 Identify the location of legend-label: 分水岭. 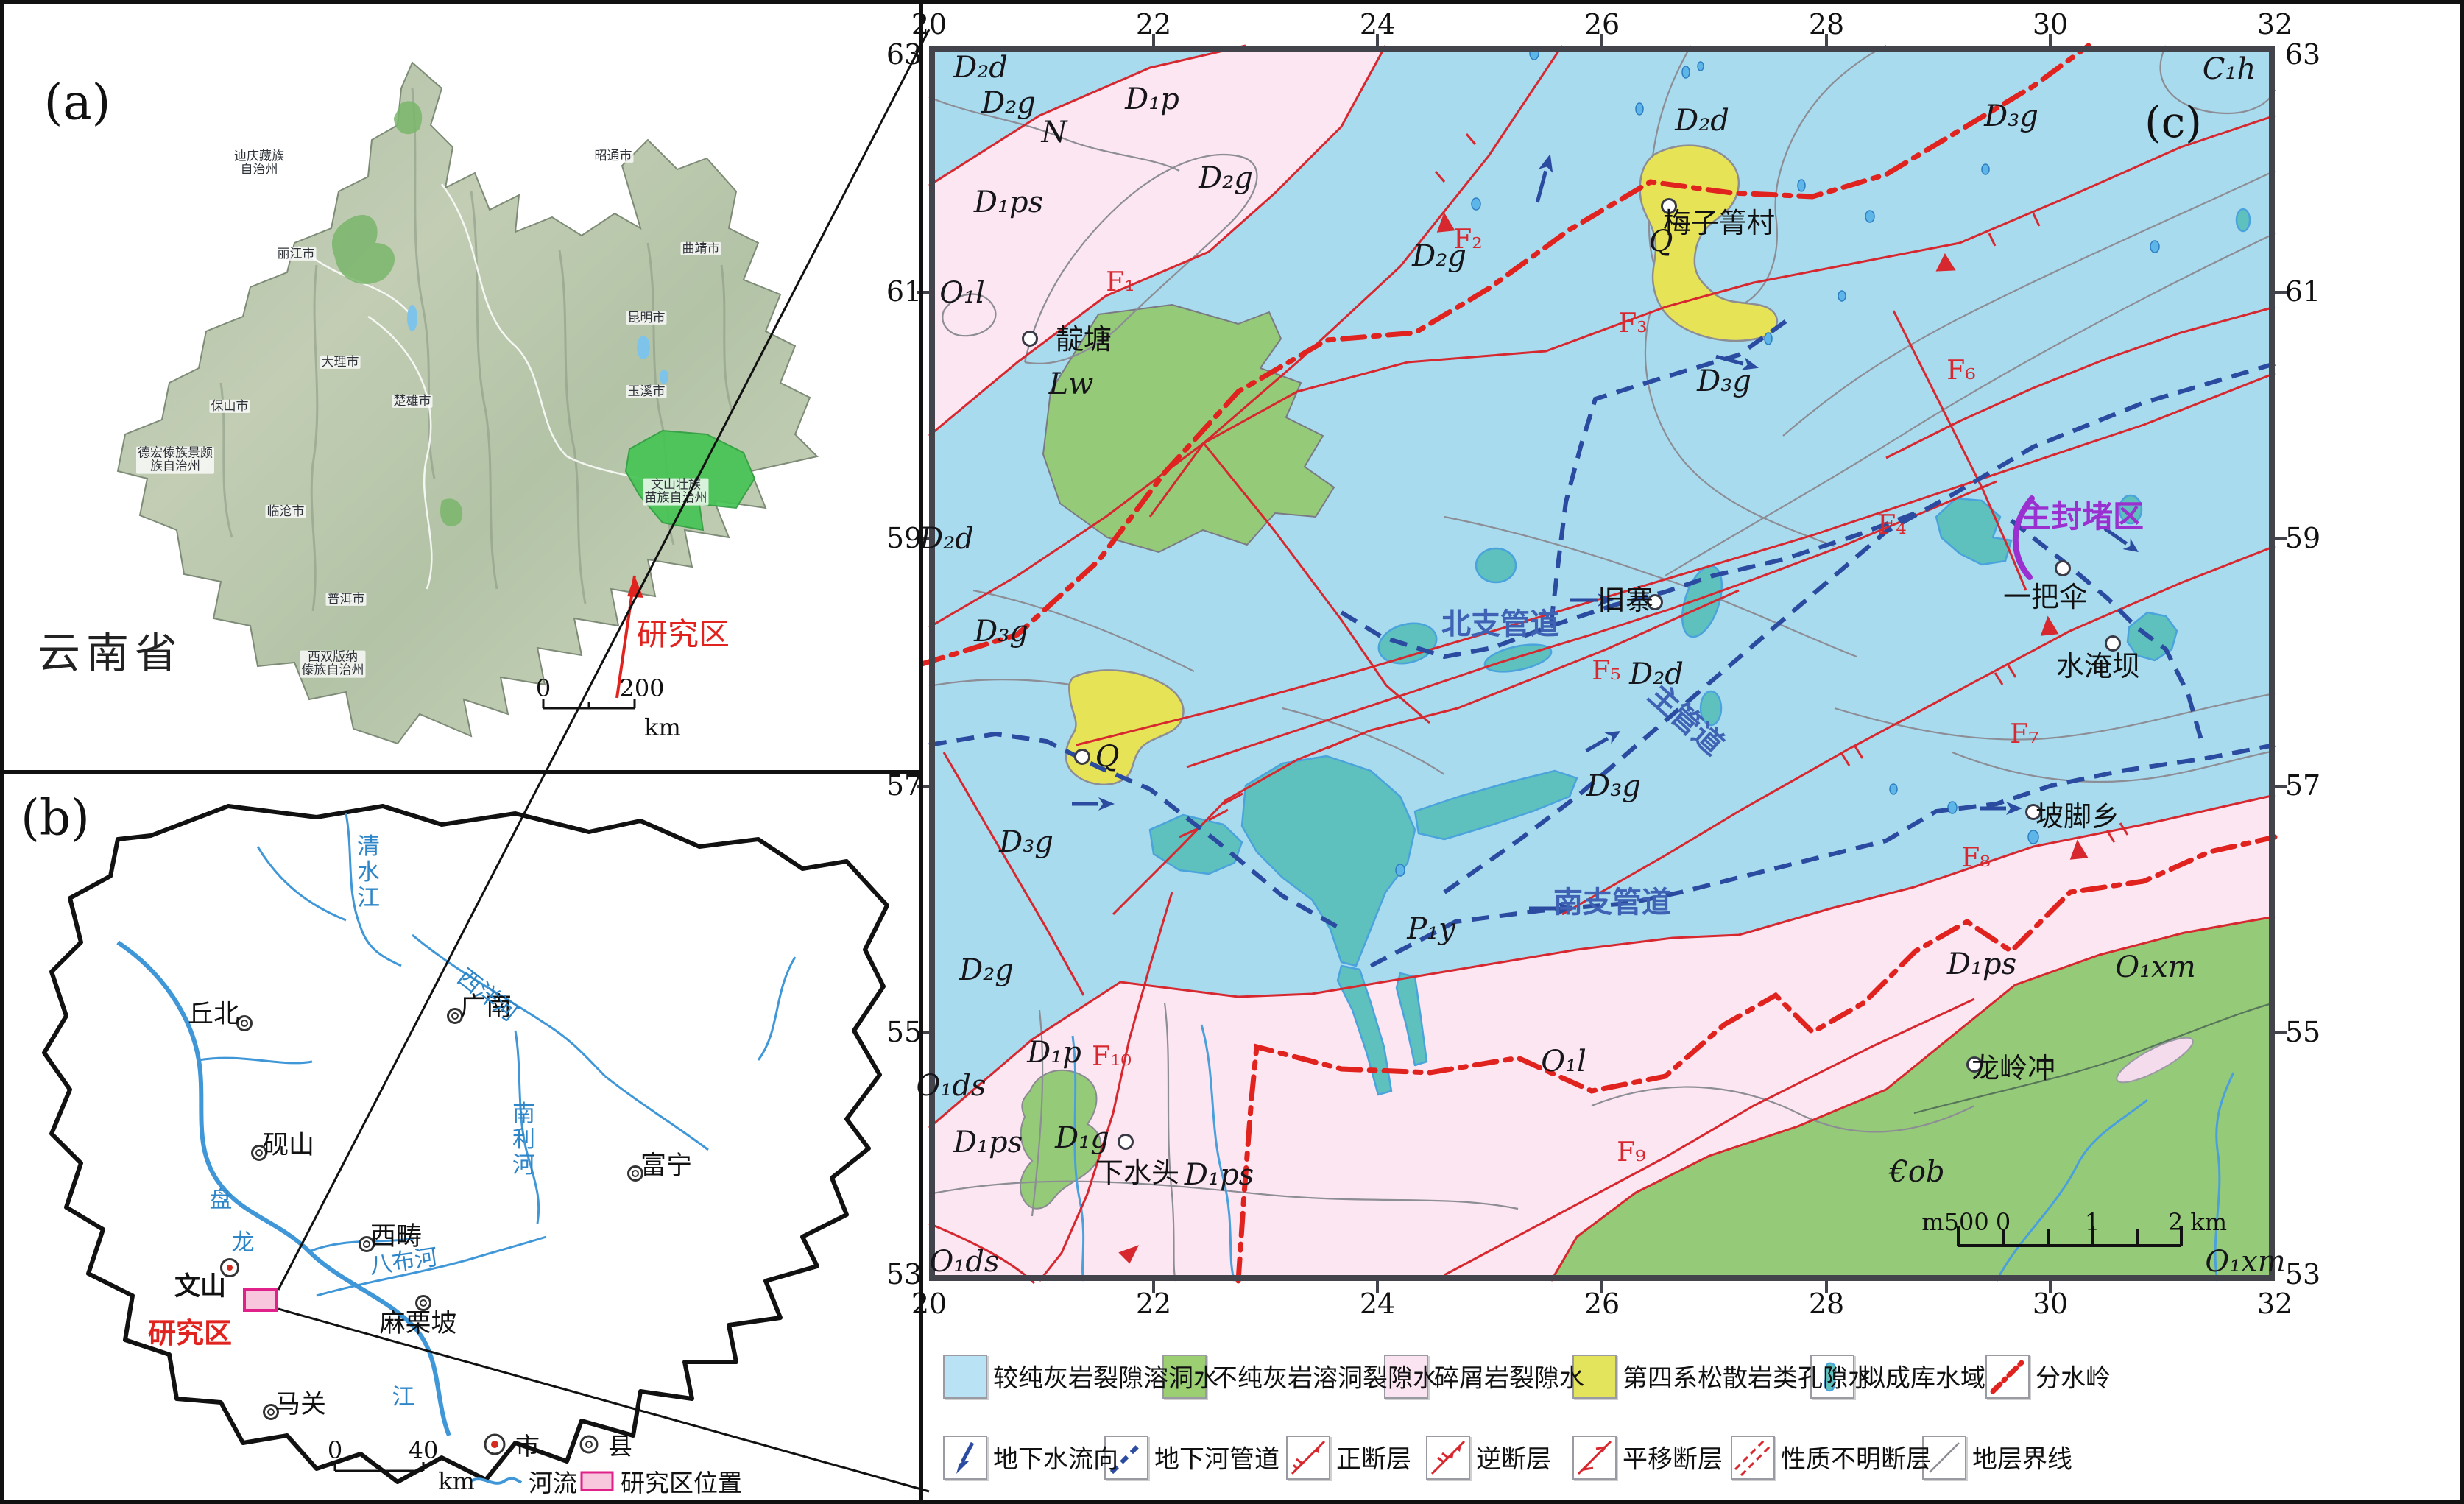
(2073, 1378).